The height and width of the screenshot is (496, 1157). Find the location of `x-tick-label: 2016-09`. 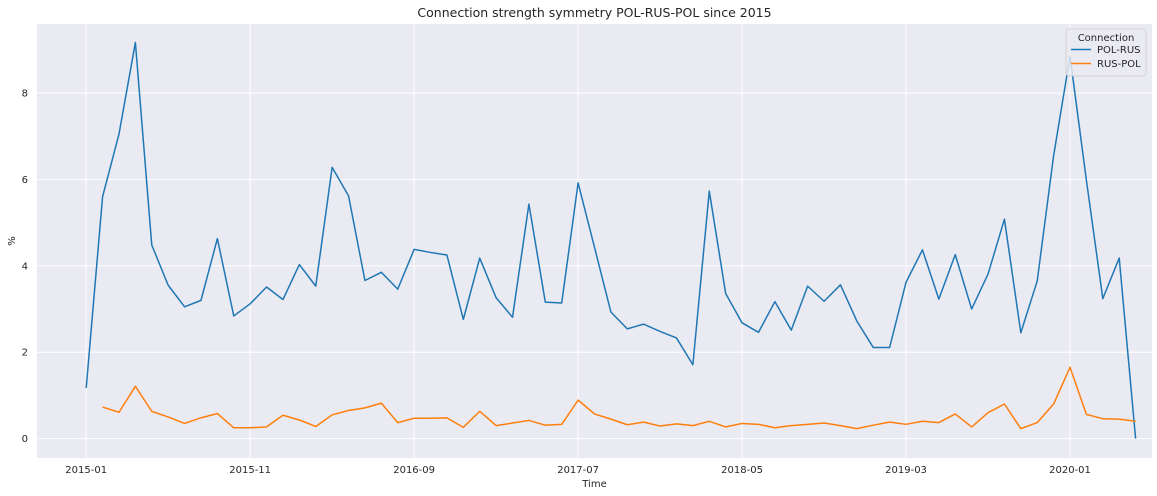

x-tick-label: 2016-09 is located at coordinates (414, 470).